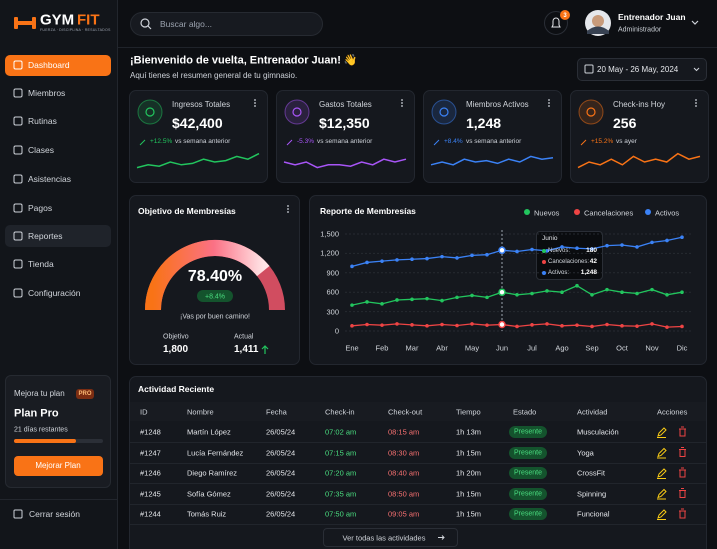 The height and width of the screenshot is (549, 717). I want to click on menu-item: Configuración, so click(54, 292).